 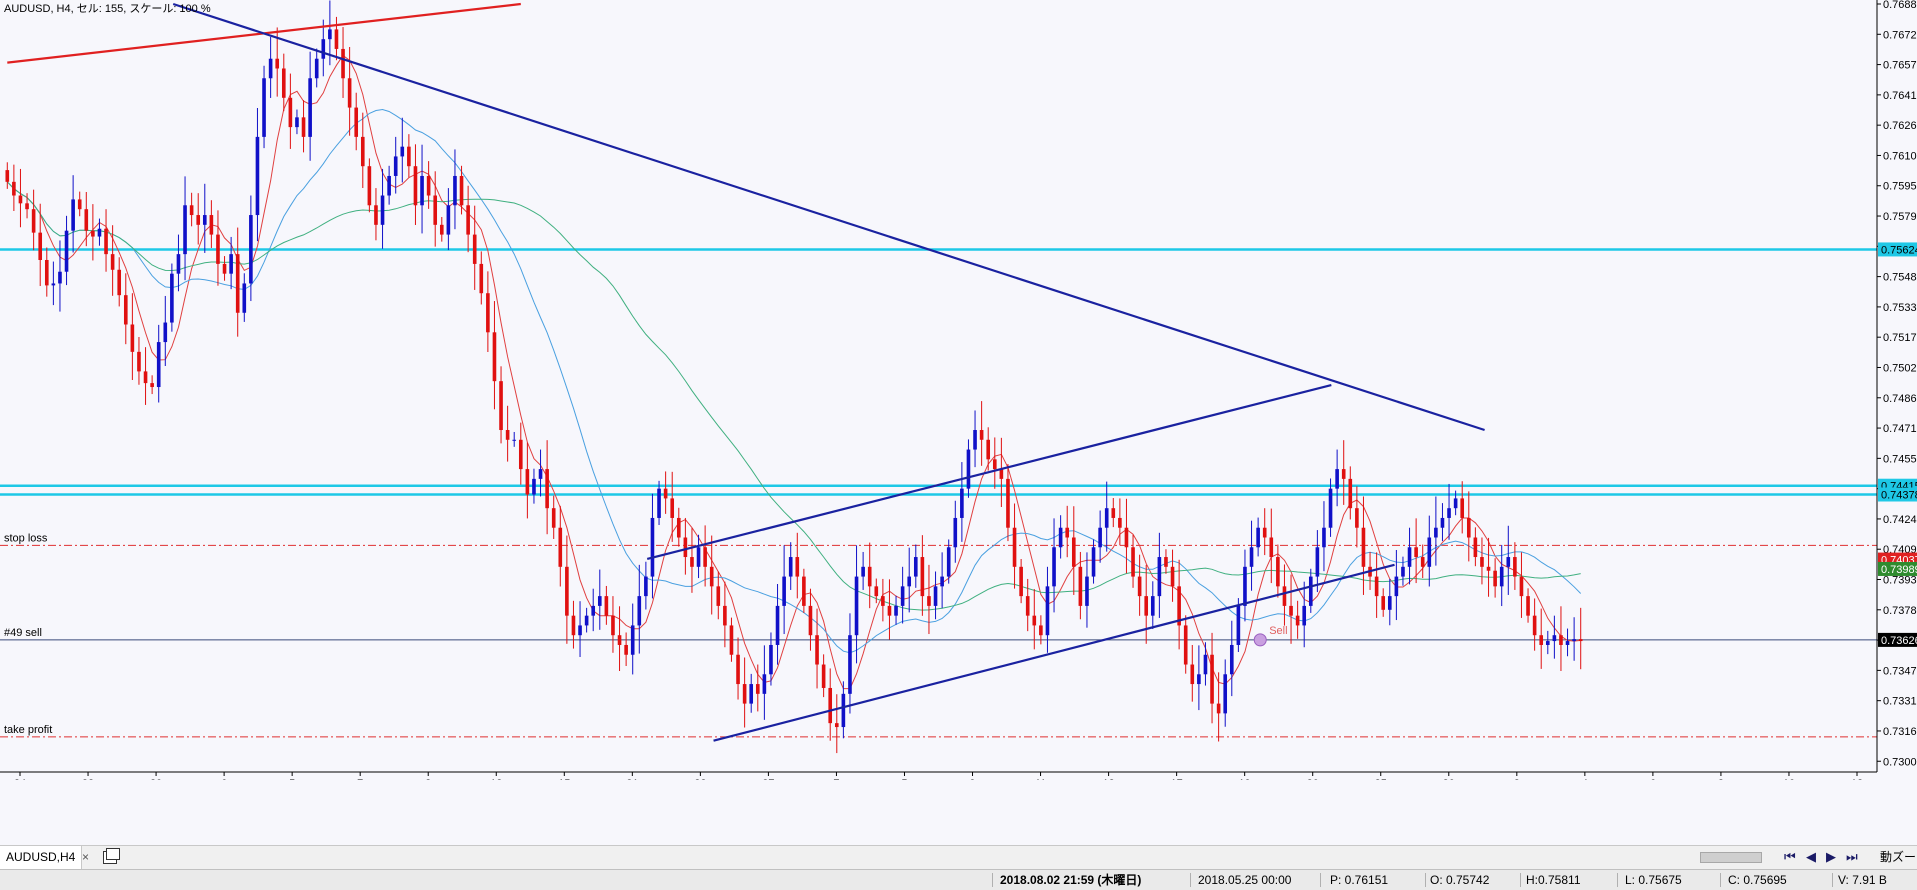 What do you see at coordinates (1731, 857) in the screenshot?
I see `horizontal-scrollbar` at bounding box center [1731, 857].